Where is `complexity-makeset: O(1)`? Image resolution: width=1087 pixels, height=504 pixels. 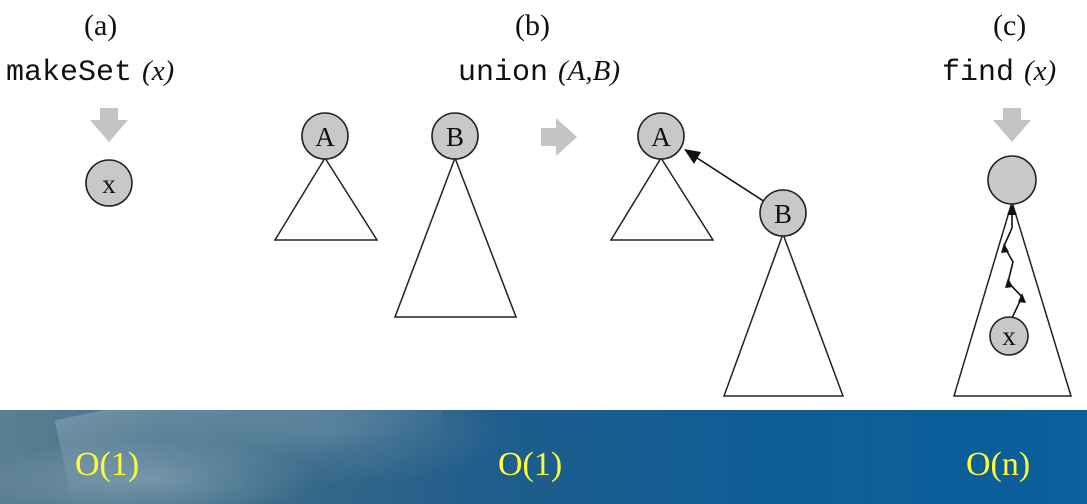 complexity-makeset: O(1) is located at coordinates (107, 464).